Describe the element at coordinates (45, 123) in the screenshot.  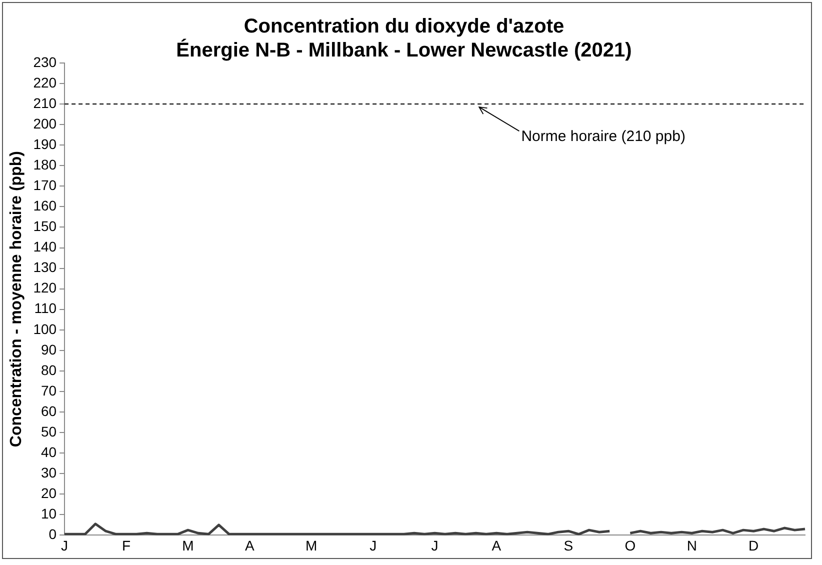
I see `y-tick-label: 200` at that location.